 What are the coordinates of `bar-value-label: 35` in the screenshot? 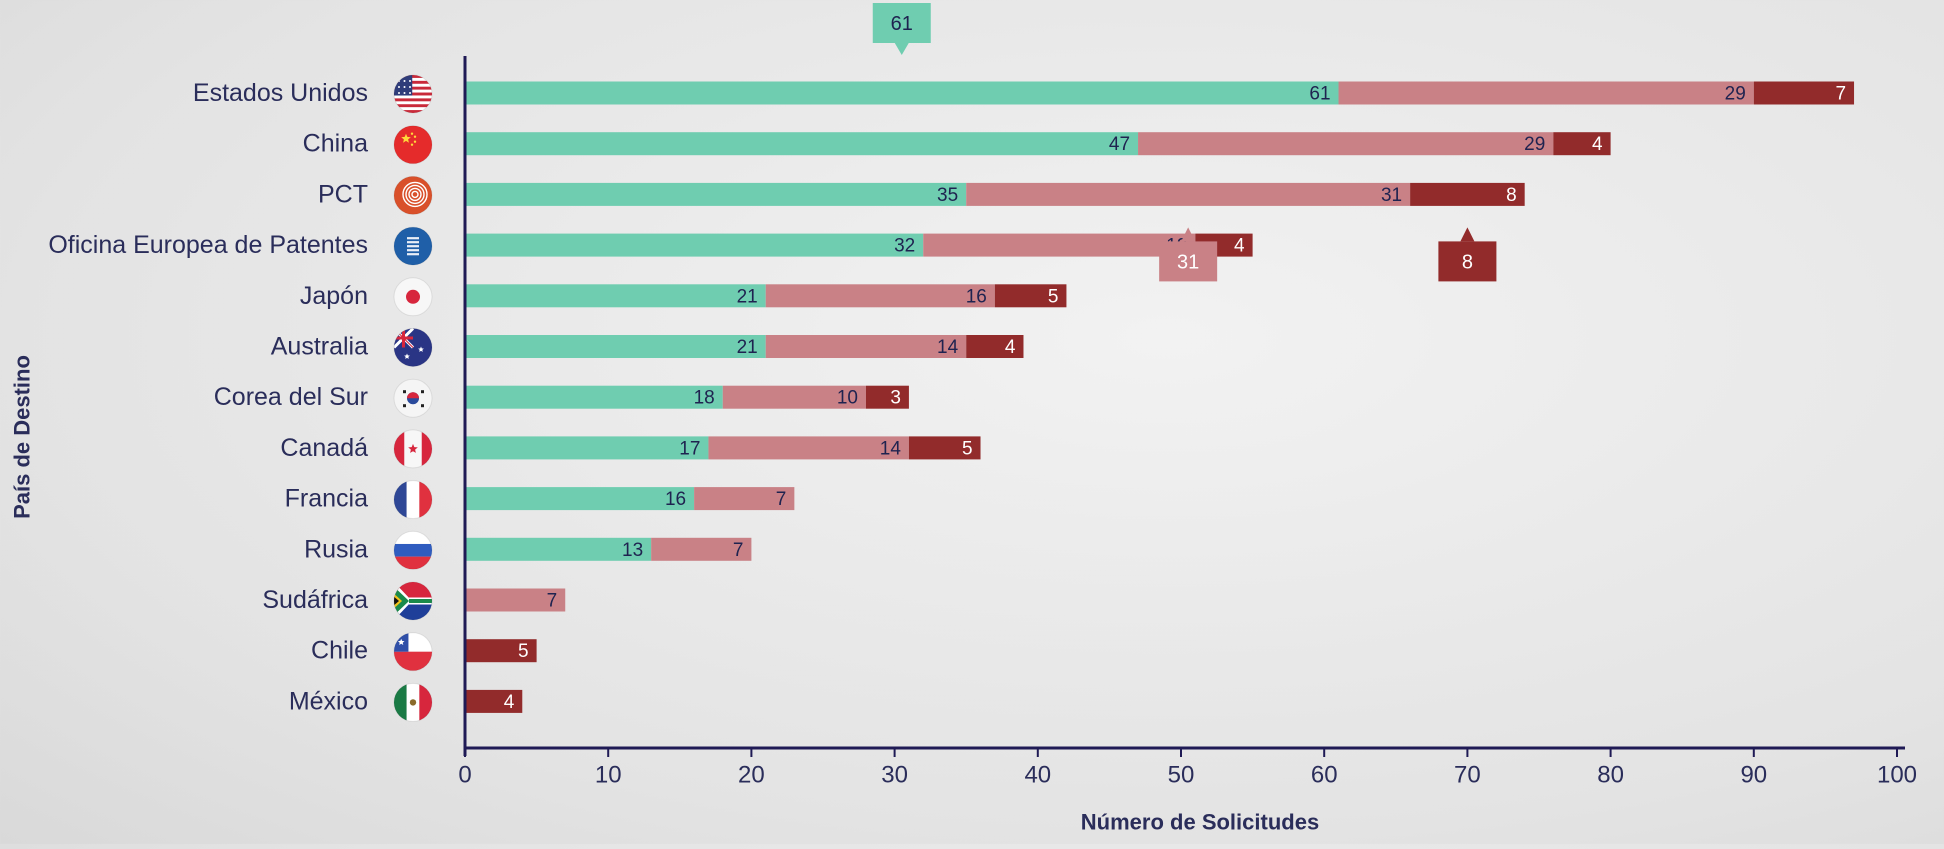 It's located at (947, 195).